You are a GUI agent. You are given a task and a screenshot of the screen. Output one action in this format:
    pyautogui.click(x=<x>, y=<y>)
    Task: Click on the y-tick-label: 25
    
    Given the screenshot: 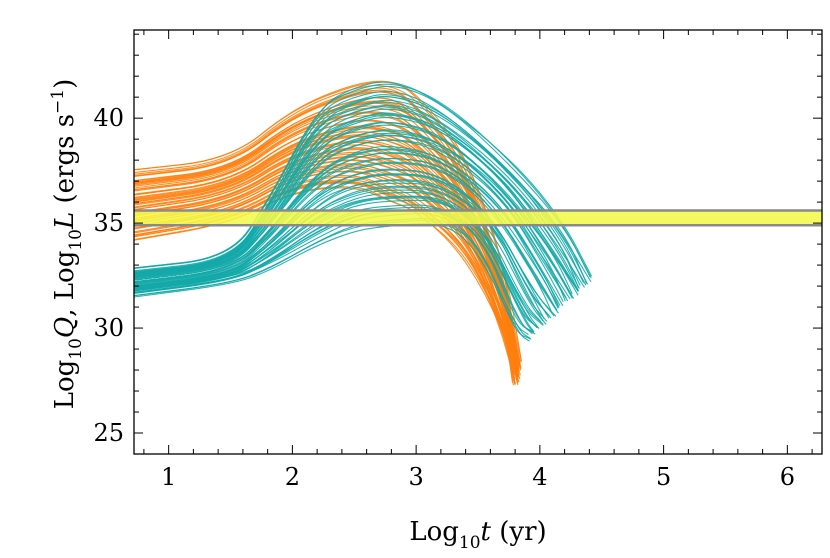 What is the action you would take?
    pyautogui.click(x=108, y=433)
    